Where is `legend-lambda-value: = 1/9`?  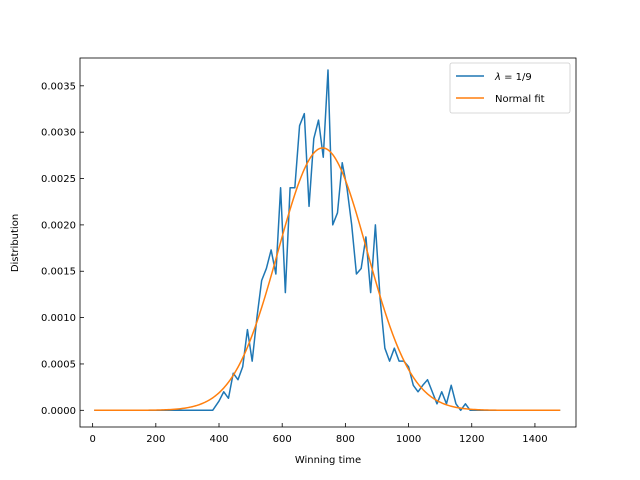 legend-lambda-value: = 1/9 is located at coordinates (516, 77).